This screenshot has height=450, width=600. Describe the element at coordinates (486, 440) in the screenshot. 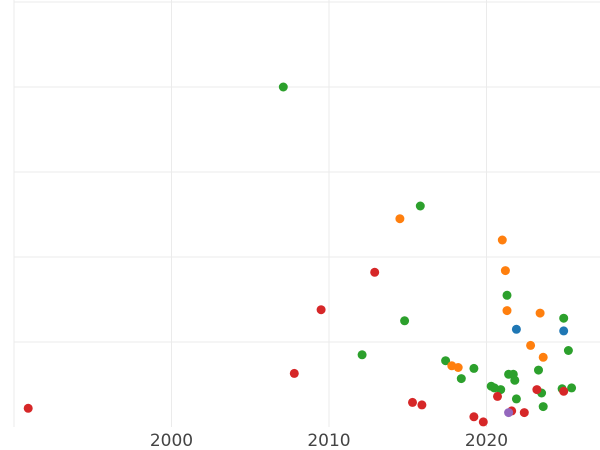

I see `x-tick-label-2020: 2020` at that location.